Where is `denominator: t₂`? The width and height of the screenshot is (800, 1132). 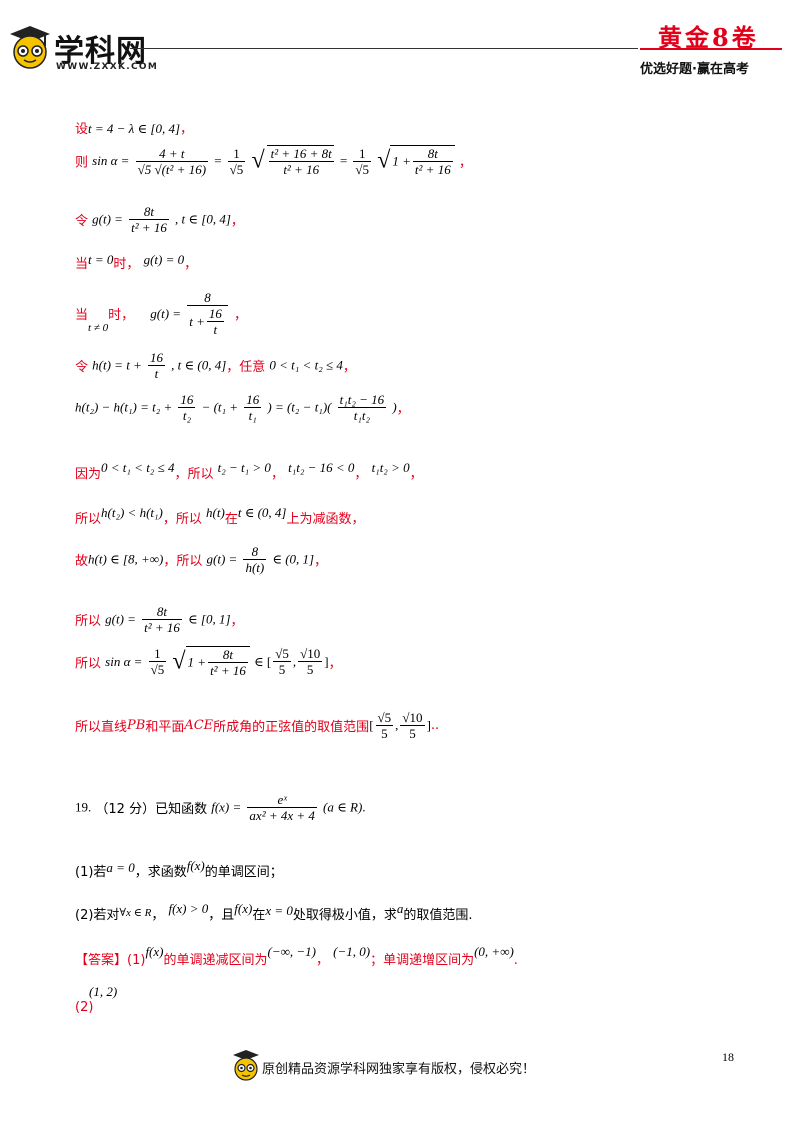
denominator: t₂ is located at coordinates (186, 415).